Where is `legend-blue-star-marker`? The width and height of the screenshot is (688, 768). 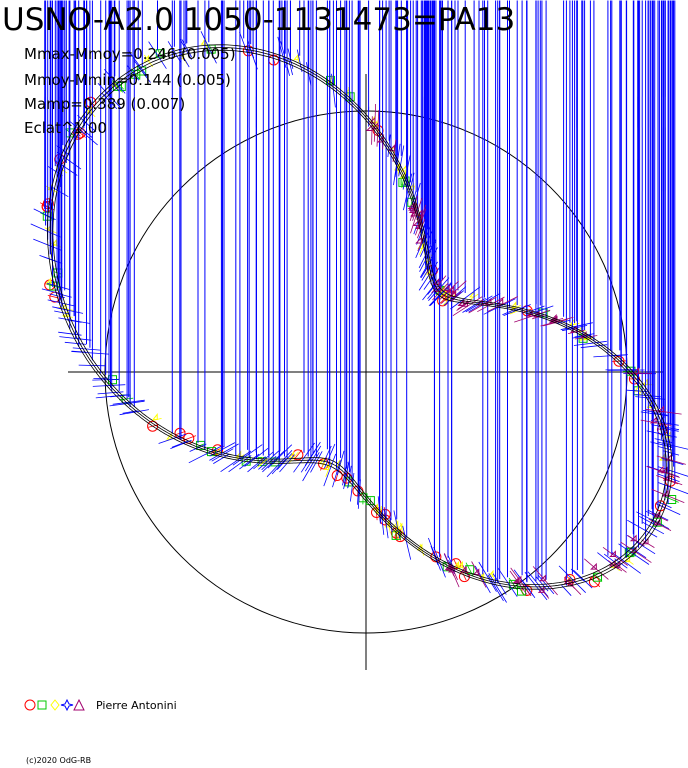
legend-blue-star-marker is located at coordinates (67, 705).